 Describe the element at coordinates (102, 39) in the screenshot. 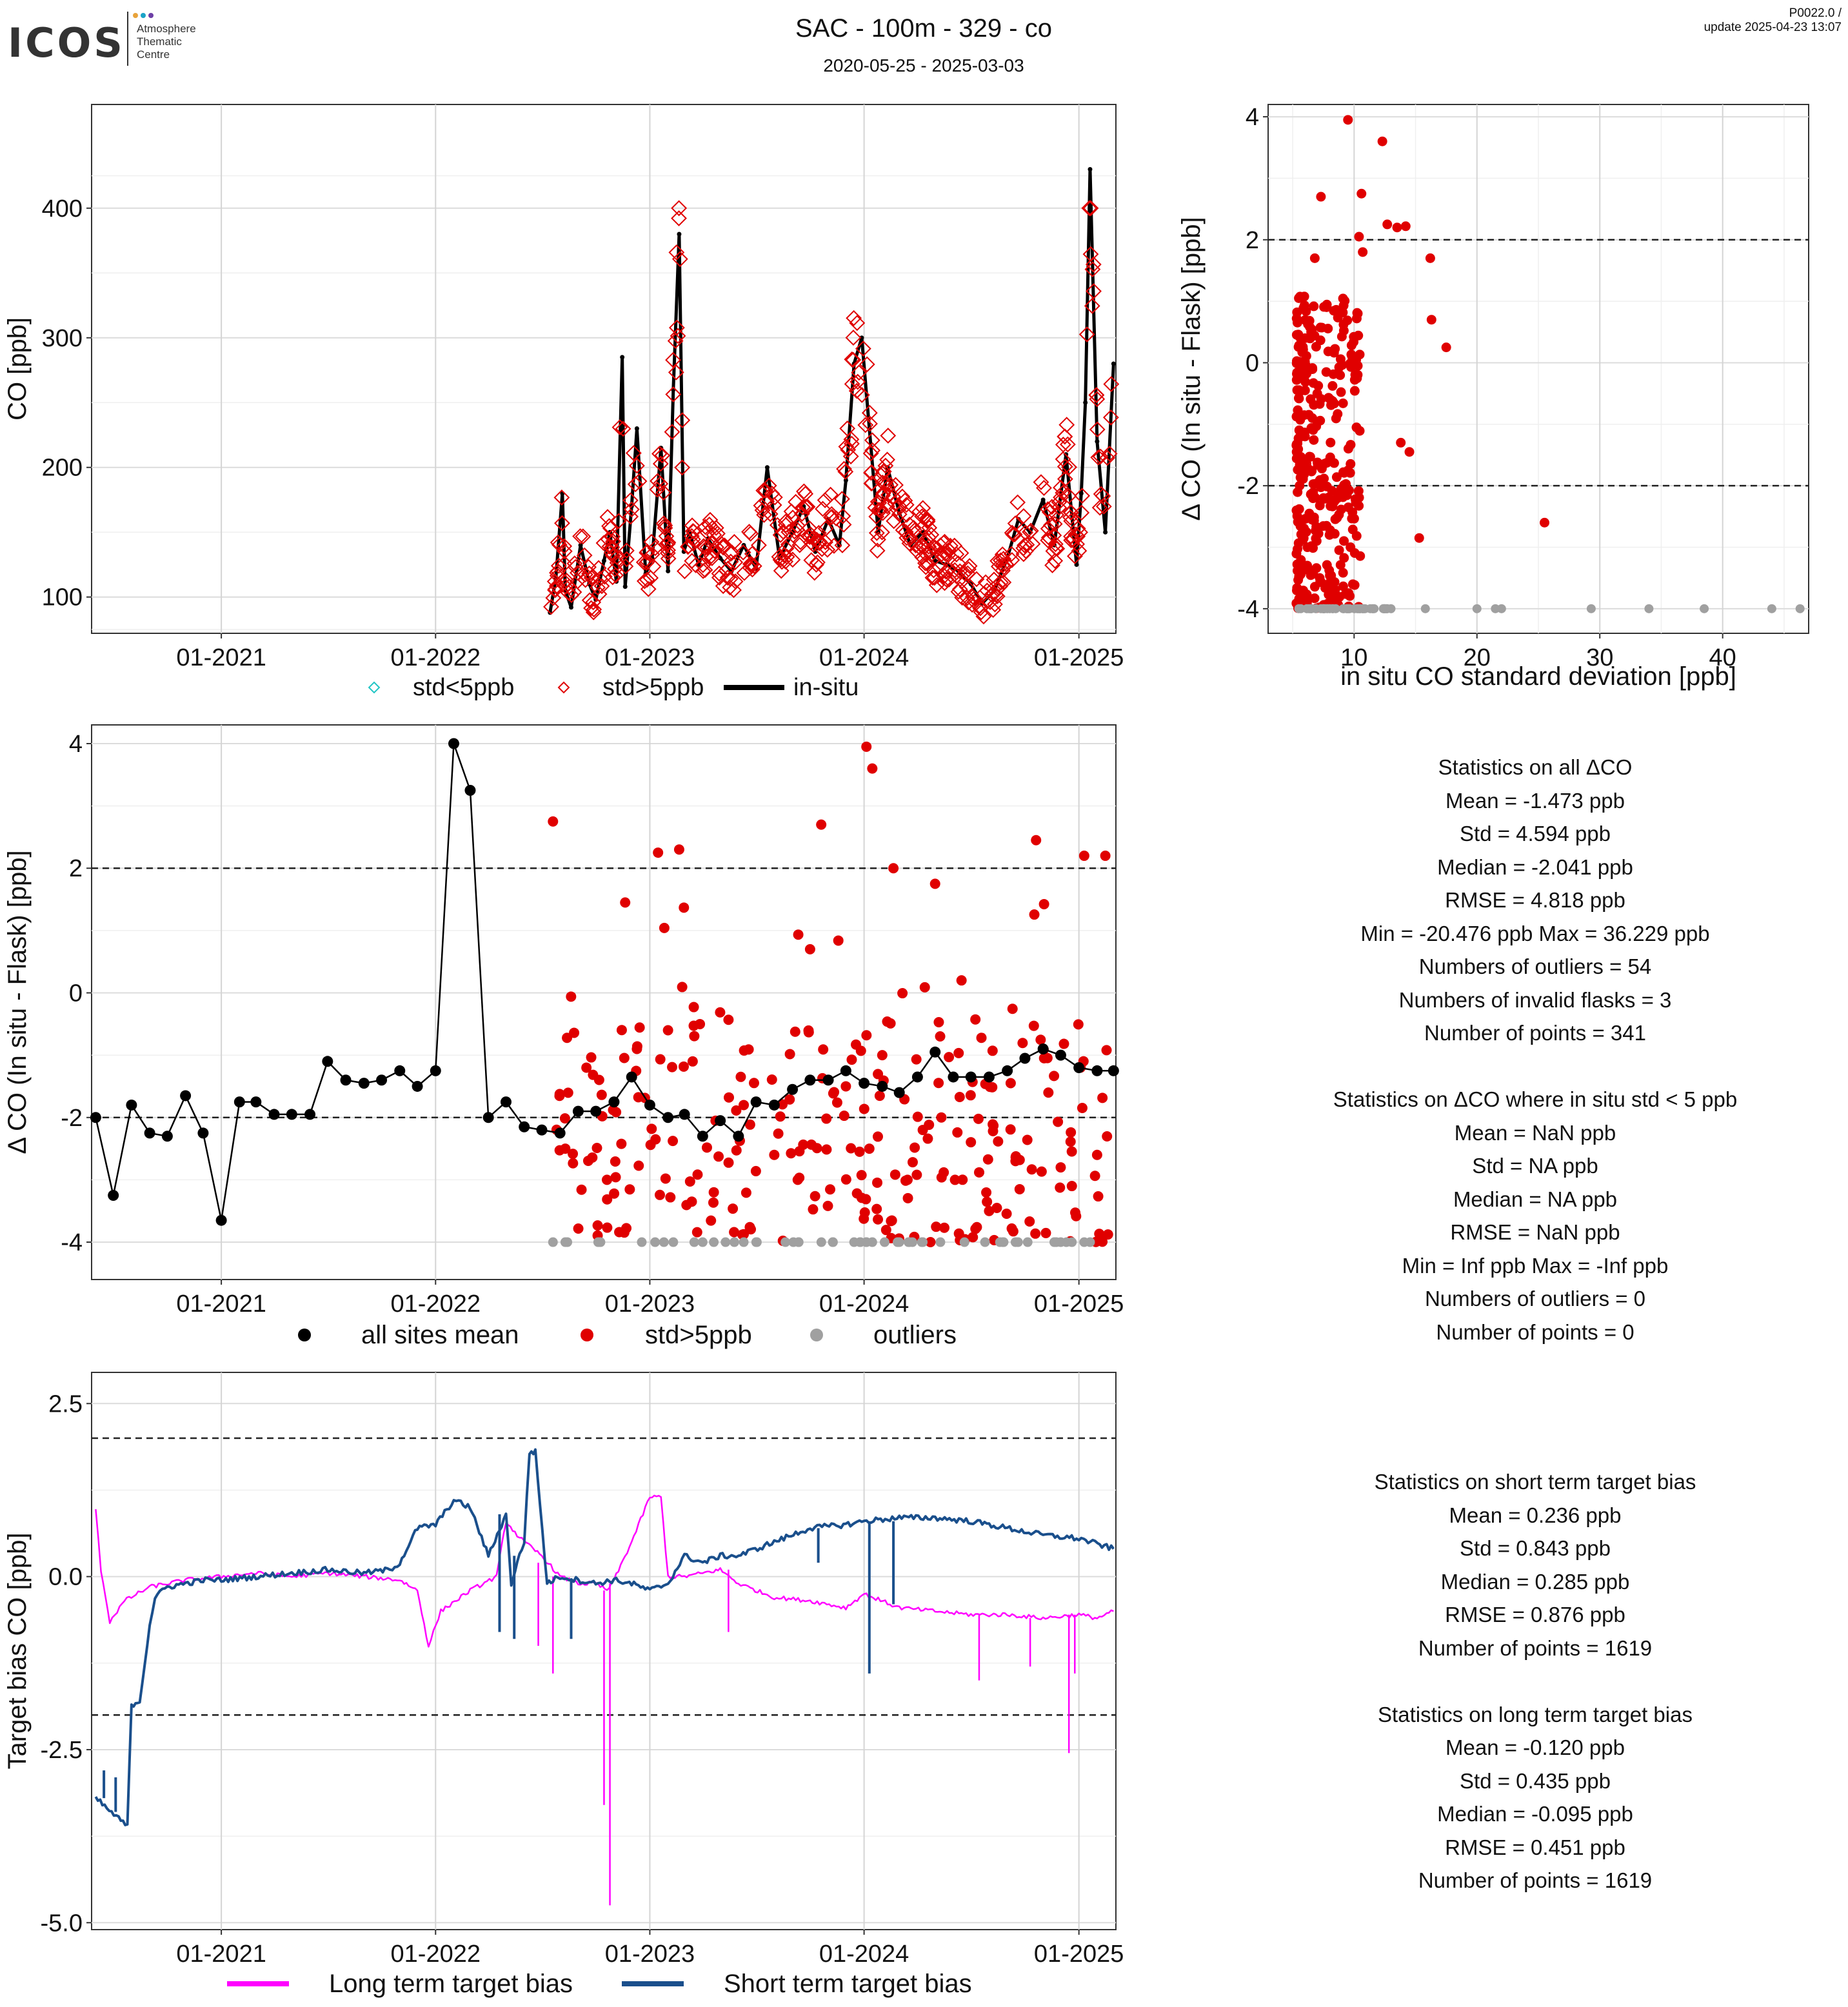

I see `icos-logo: ICOS Atmosphere Thematic Centre` at that location.